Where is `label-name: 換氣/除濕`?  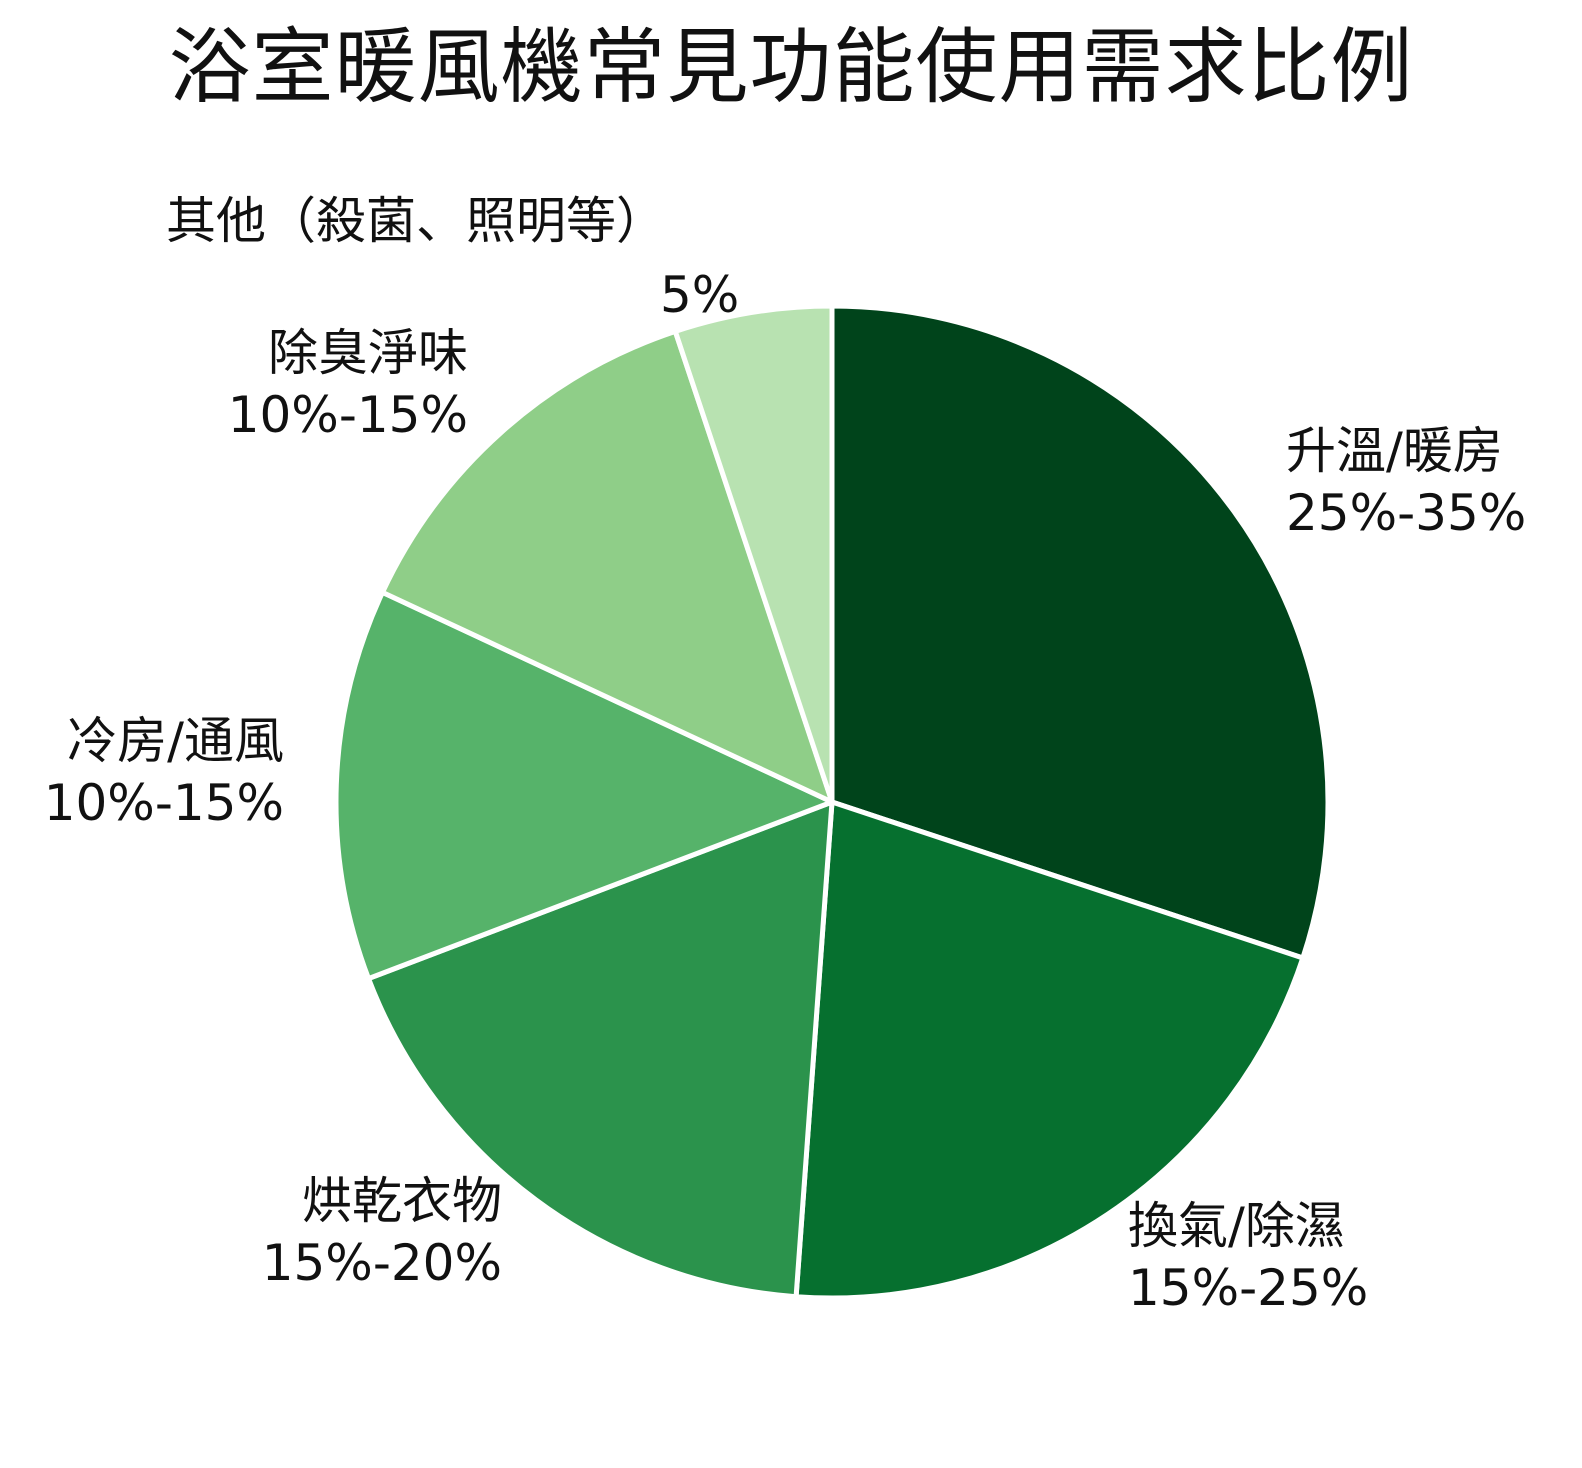 label-name: 換氣/除濕 is located at coordinates (1236, 1226).